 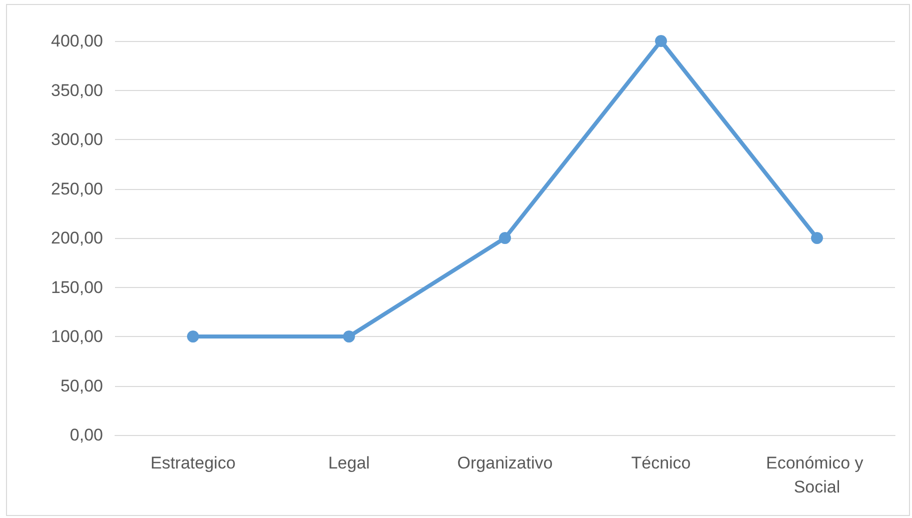 What do you see at coordinates (505, 463) in the screenshot?
I see `x-tick-label: Organizativo` at bounding box center [505, 463].